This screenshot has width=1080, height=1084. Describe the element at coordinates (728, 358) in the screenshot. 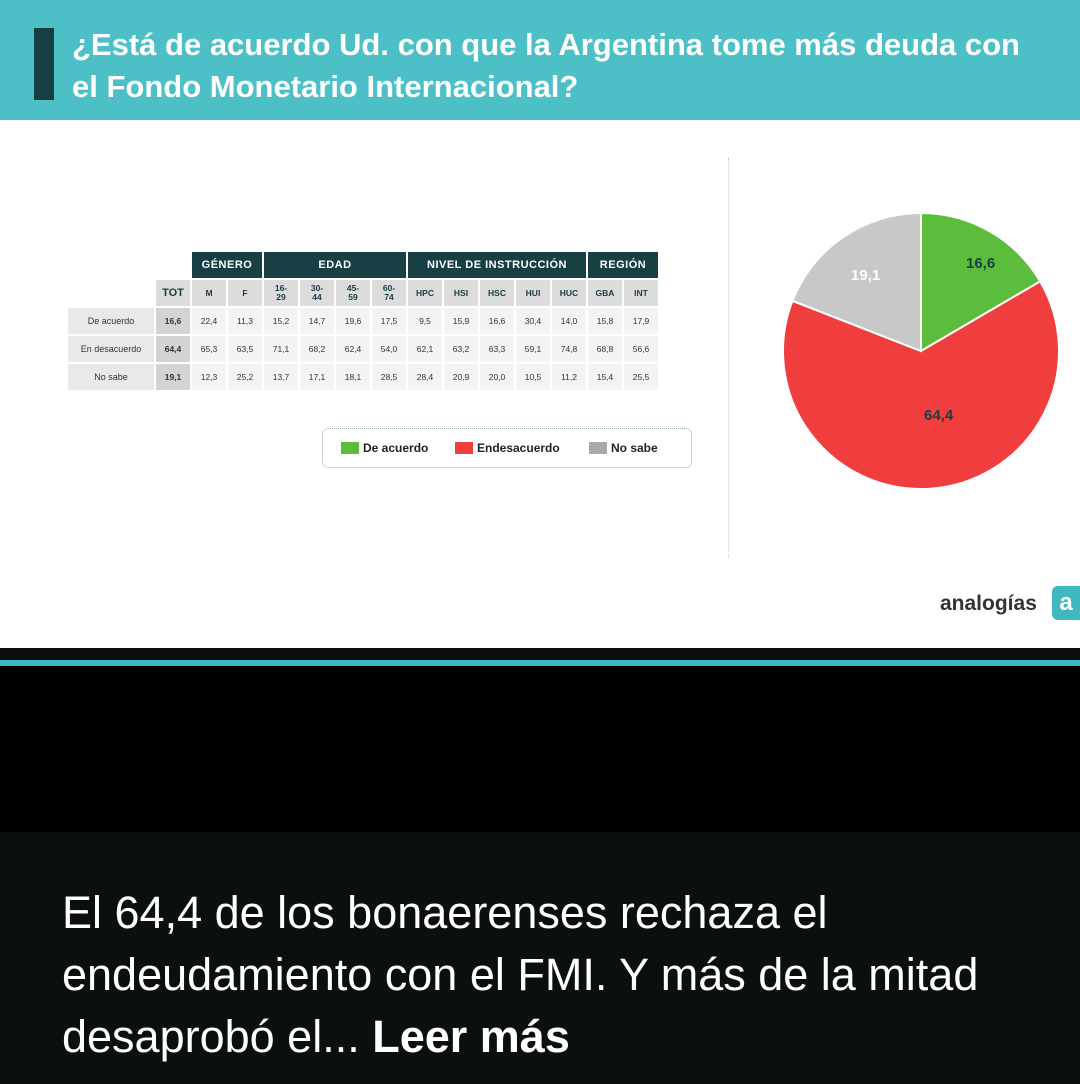

I see `column-divider` at that location.